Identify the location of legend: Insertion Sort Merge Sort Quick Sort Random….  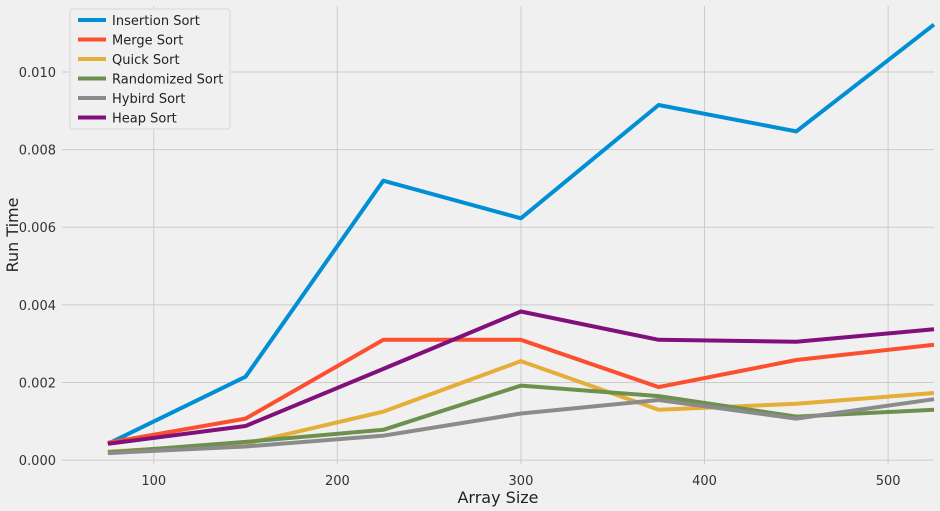
(150, 69).